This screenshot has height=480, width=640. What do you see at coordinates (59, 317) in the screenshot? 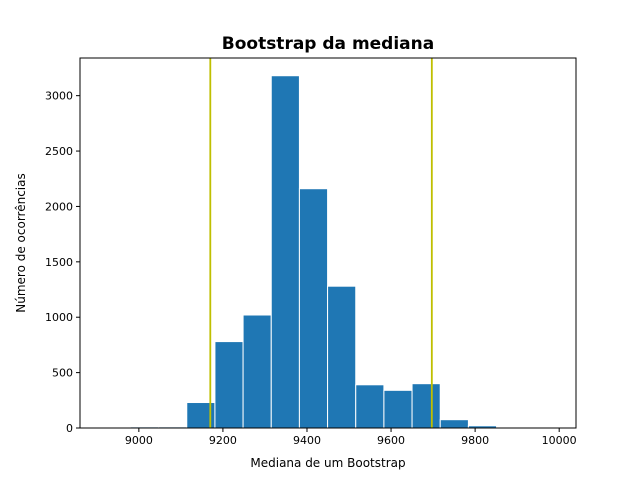
I see `y-tick-label-2: 1000` at bounding box center [59, 317].